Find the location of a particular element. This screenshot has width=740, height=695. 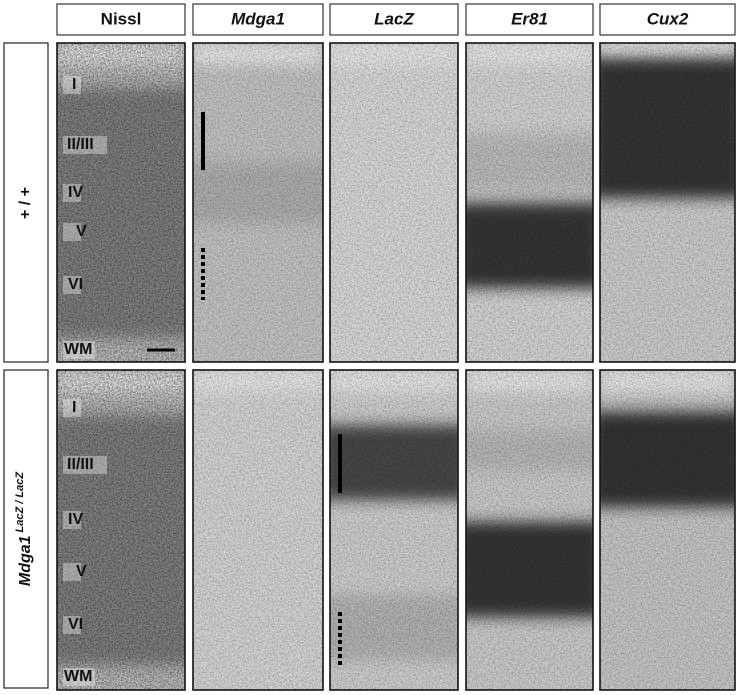

row-label: Mdga1 LacZ / LacZ is located at coordinates (24, 528).